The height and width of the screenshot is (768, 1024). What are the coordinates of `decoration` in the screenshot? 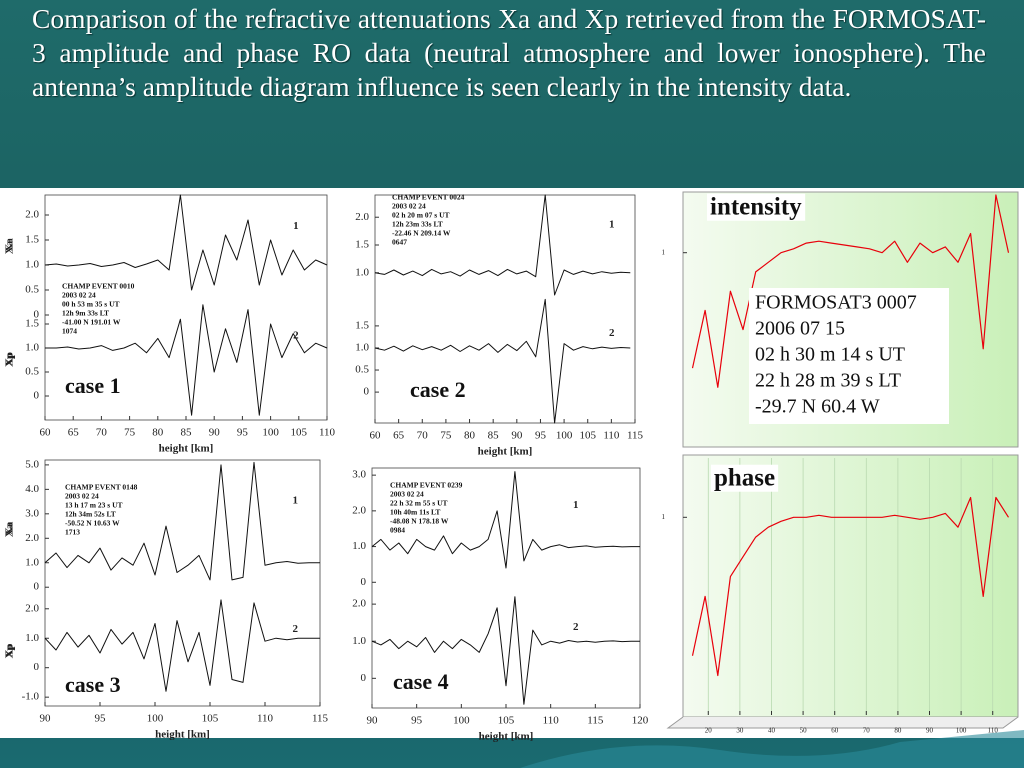 It's located at (772, 749).